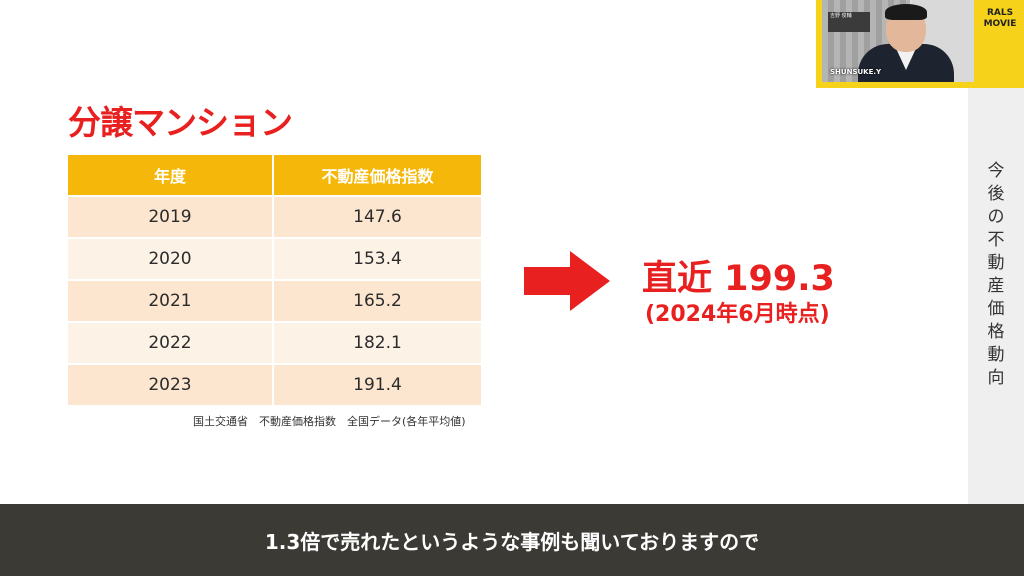 This screenshot has height=576, width=1024. What do you see at coordinates (377, 385) in the screenshot?
I see `cell-index: 191.4` at bounding box center [377, 385].